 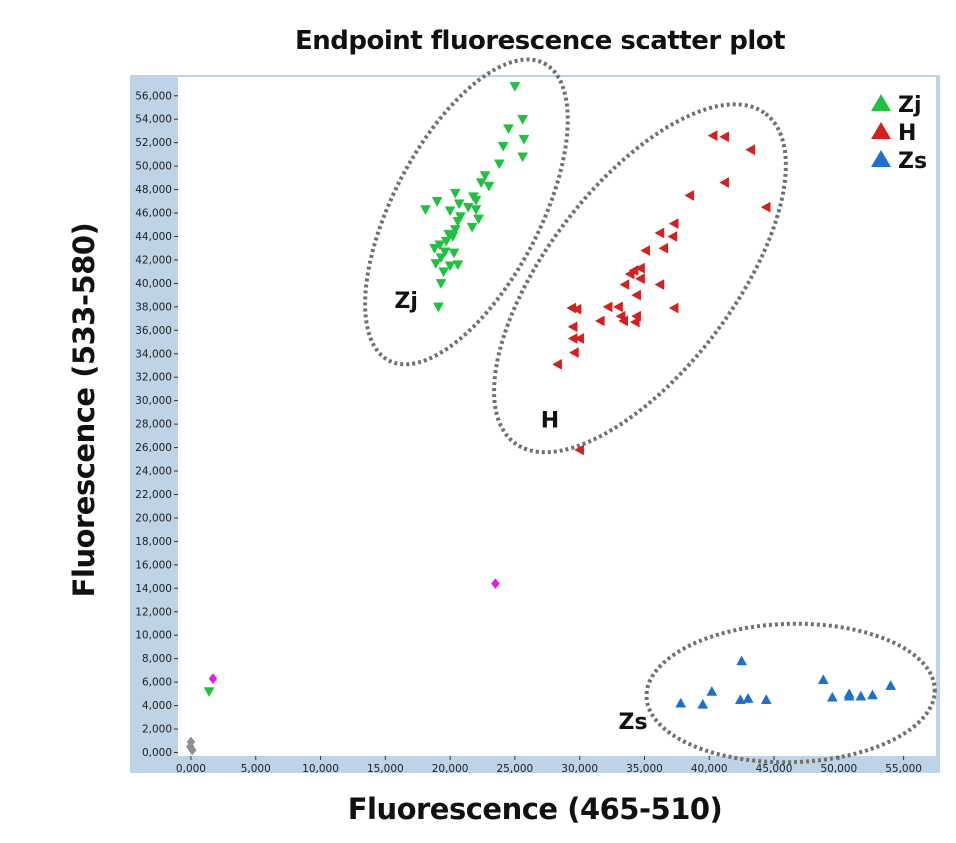 I want to click on legend: Zj H Zs, so click(x=899, y=133).